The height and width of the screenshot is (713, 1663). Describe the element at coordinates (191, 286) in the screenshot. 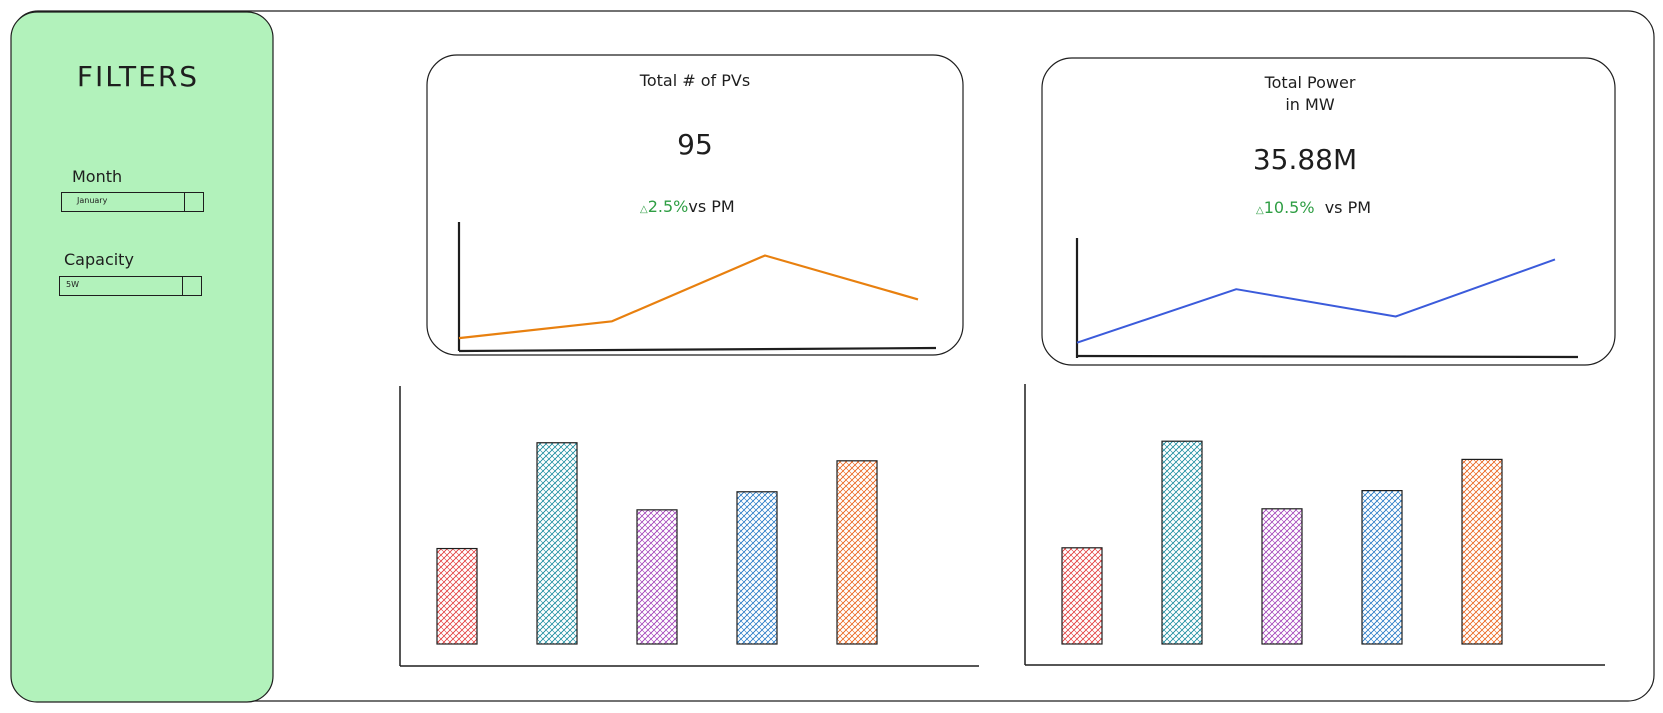

I see `capacity-dropdown-button` at that location.